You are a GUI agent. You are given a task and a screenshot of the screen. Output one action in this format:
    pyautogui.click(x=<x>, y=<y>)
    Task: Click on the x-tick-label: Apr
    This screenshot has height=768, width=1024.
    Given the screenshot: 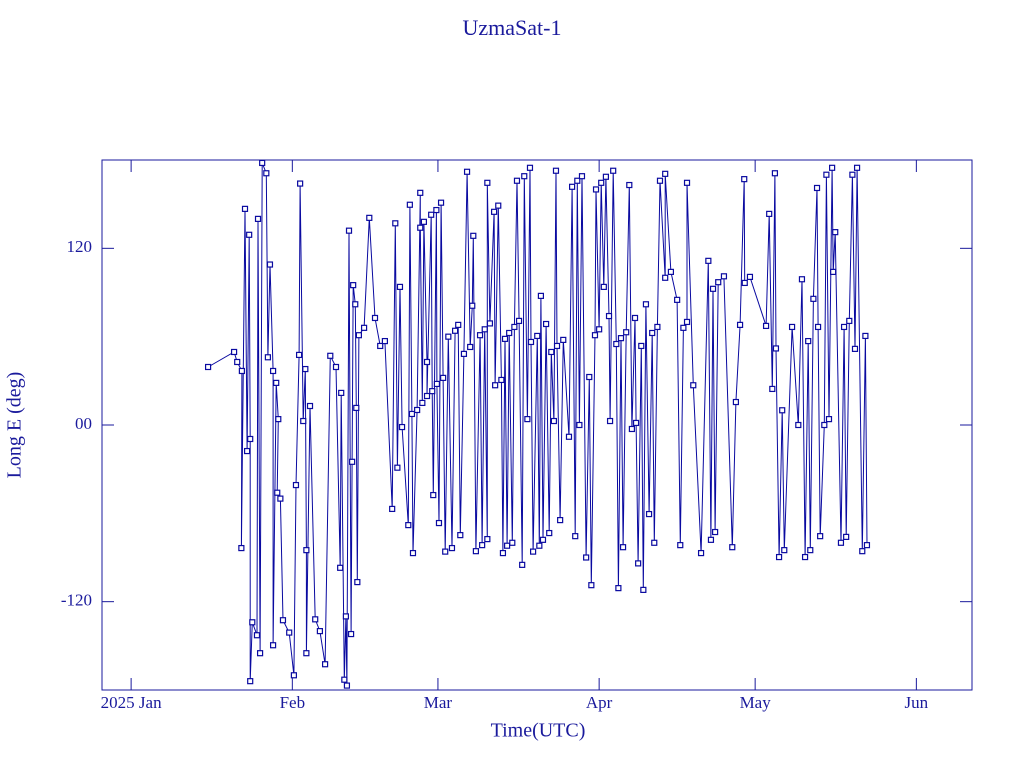 What is the action you would take?
    pyautogui.click(x=599, y=702)
    